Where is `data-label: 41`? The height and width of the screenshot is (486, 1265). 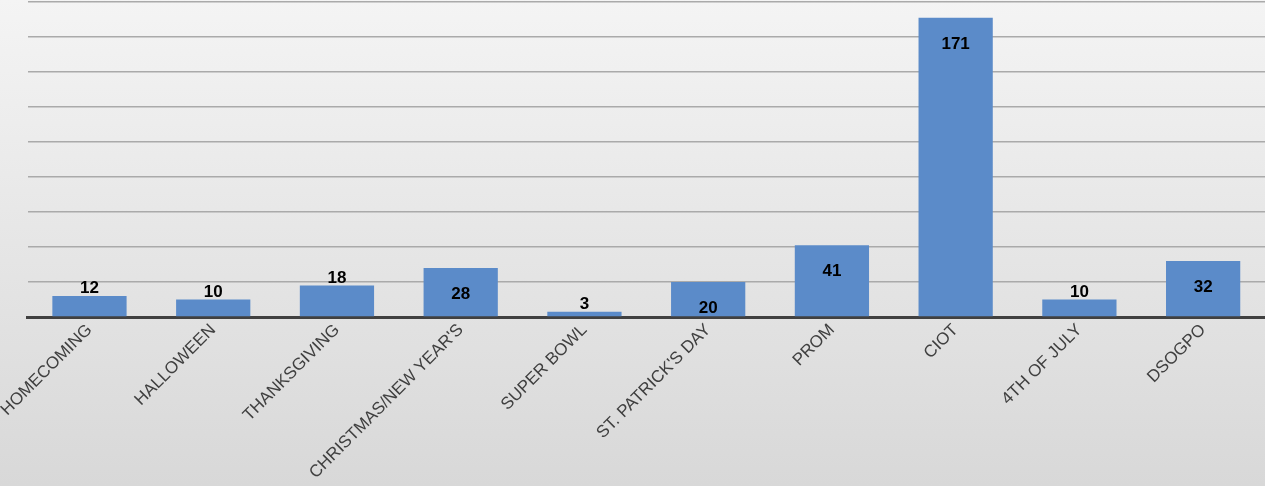 data-label: 41 is located at coordinates (832, 271).